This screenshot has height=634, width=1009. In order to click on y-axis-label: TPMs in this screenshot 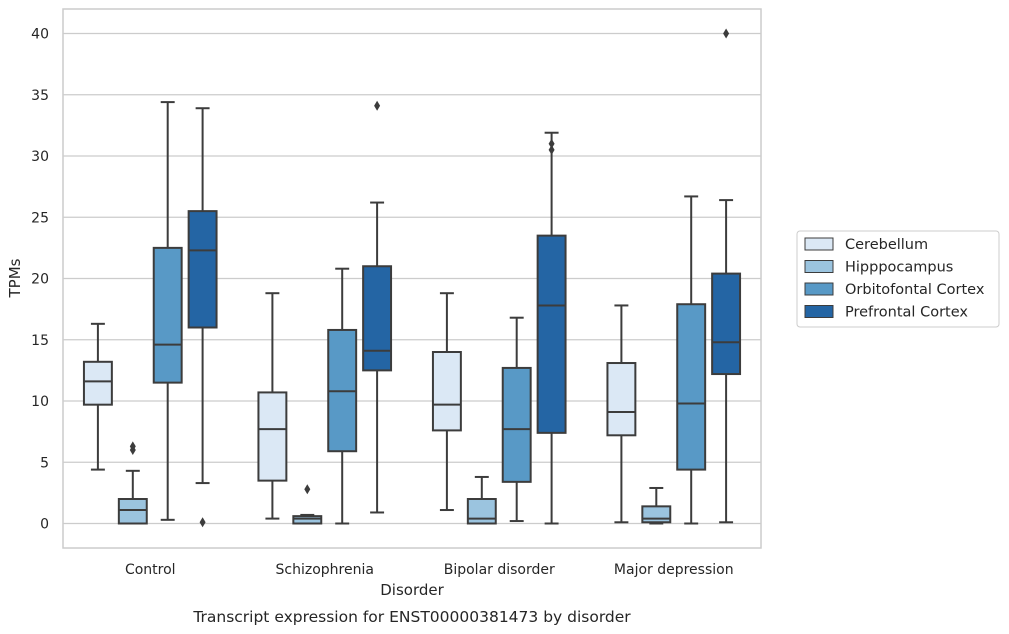, I will do `click(15, 278)`.